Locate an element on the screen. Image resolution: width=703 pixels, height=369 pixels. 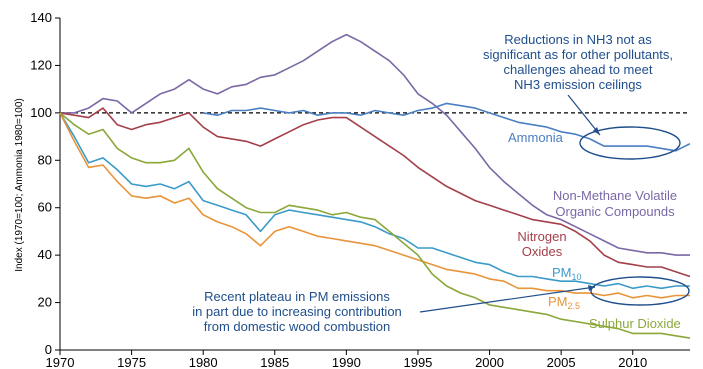
ammonia-highlight-ellipse is located at coordinates (630, 143).